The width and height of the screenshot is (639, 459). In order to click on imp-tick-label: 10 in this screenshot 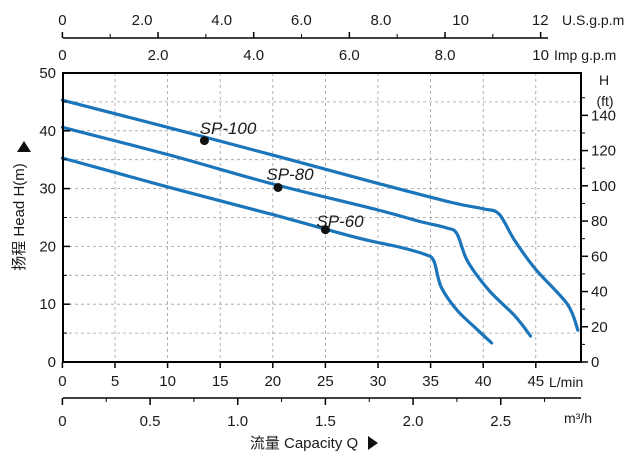, I will do `click(540, 55)`.